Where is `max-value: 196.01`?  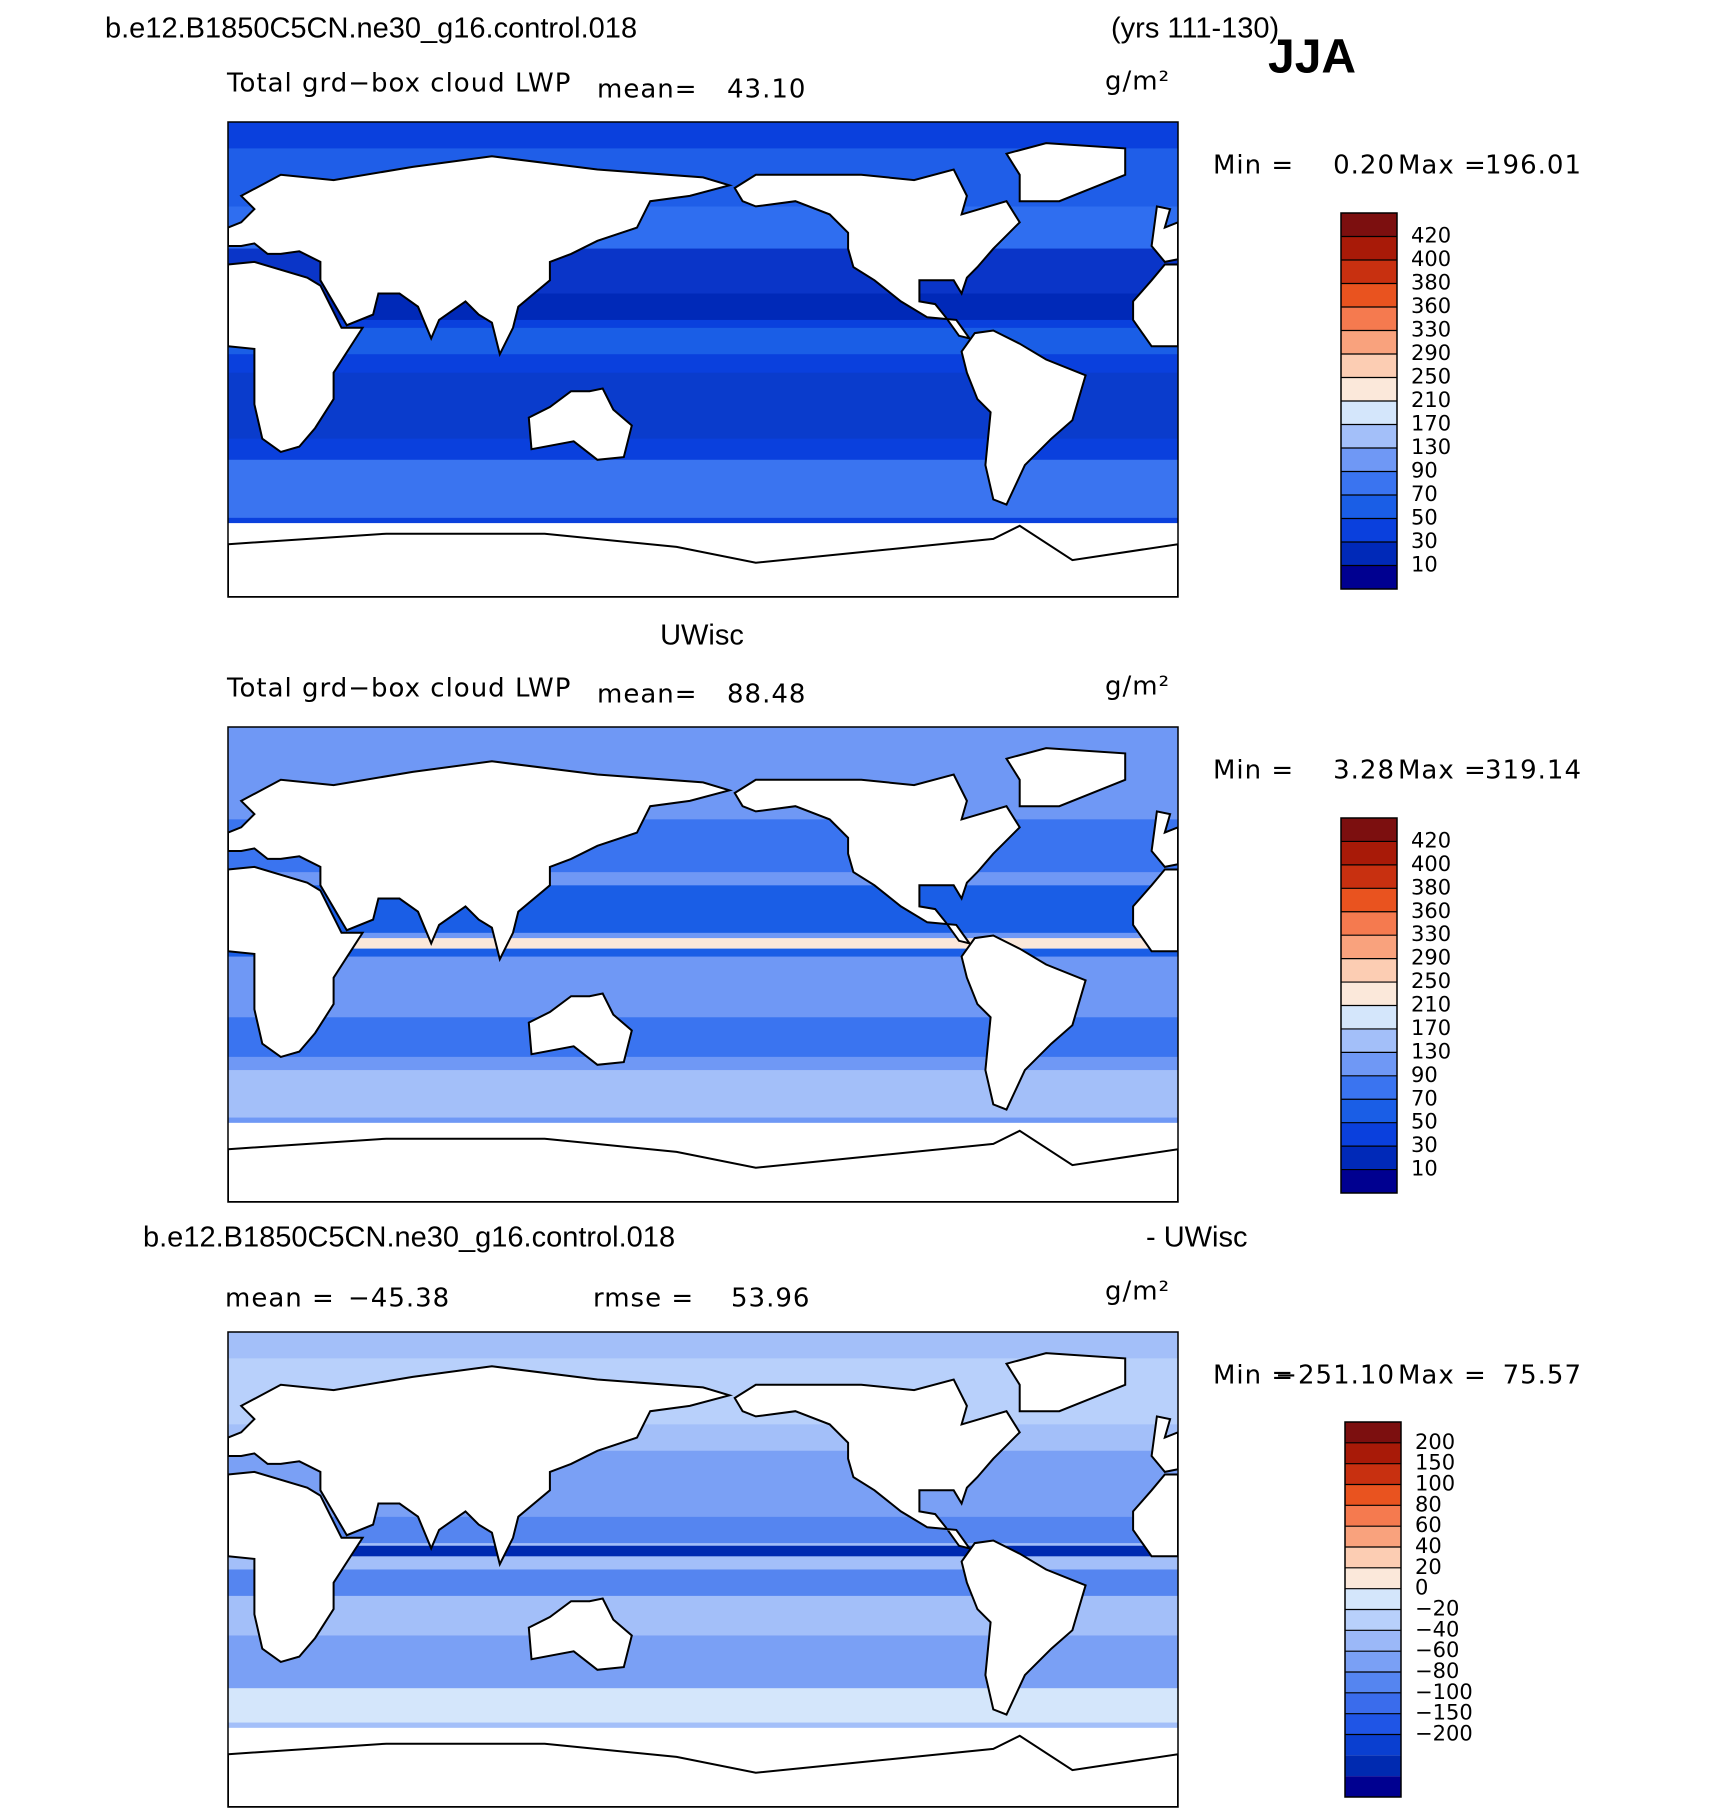
max-value: 196.01 is located at coordinates (1533, 166).